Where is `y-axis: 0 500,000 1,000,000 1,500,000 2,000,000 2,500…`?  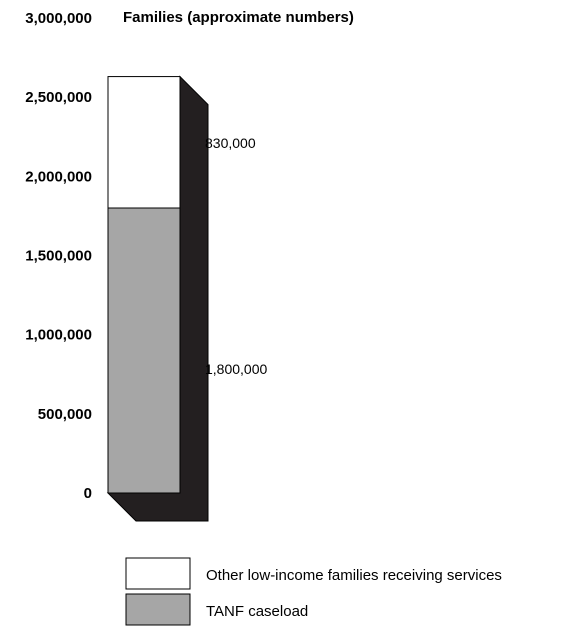 y-axis: 0 500,000 1,000,000 1,500,000 2,000,000 2,500… is located at coordinates (58, 256).